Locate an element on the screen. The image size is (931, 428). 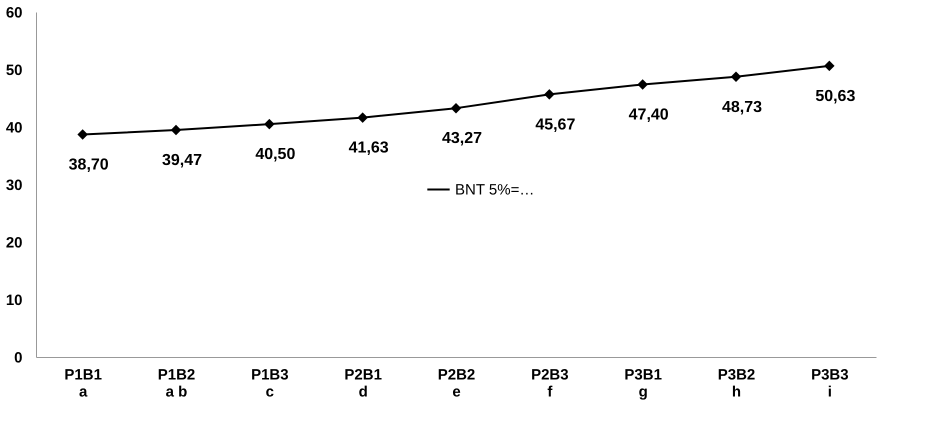
y-tick-label: 60 is located at coordinates (14, 13).